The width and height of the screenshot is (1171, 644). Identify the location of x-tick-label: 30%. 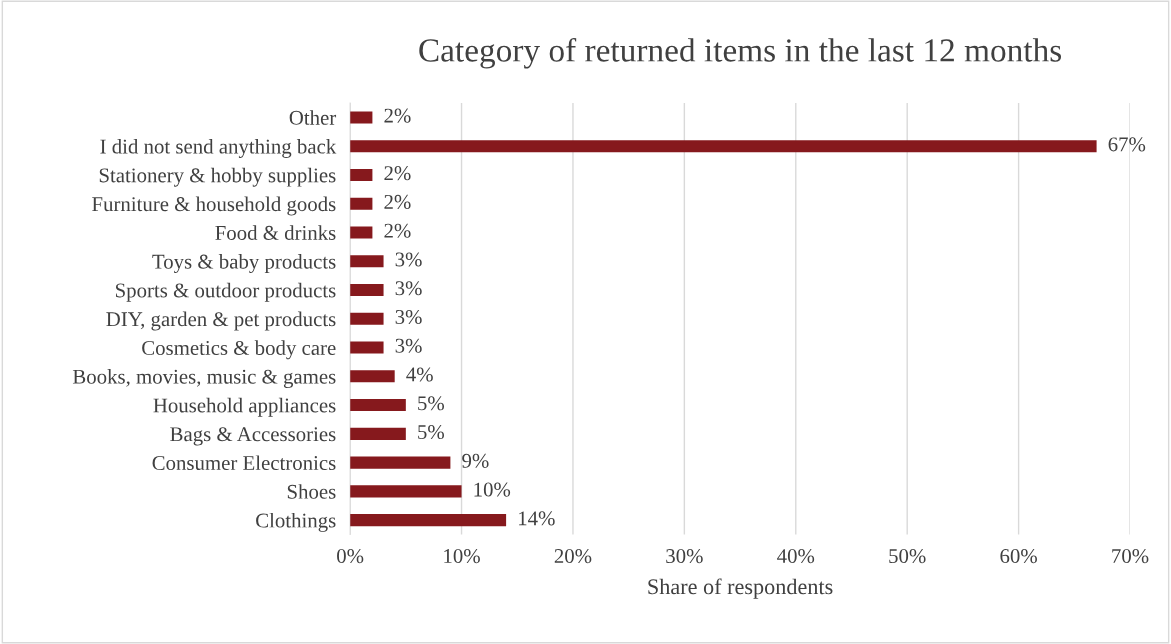
(684, 556).